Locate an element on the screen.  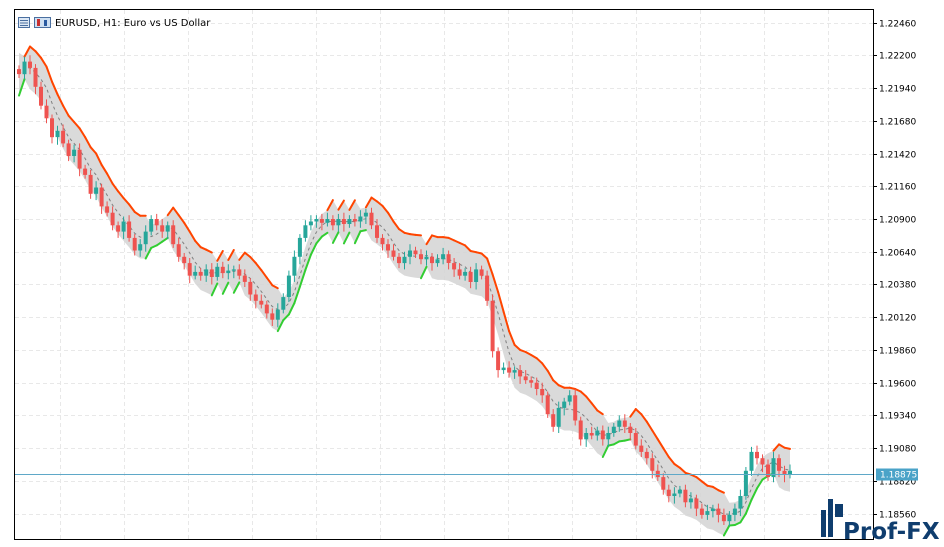
window-header: EURUSD, H1: Euro vs US Dollar is located at coordinates (114, 23).